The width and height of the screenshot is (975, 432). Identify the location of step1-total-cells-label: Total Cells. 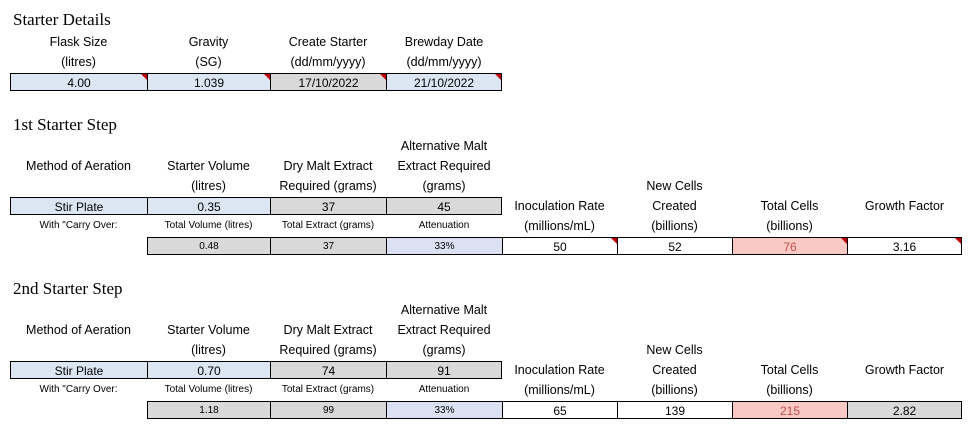
(789, 206).